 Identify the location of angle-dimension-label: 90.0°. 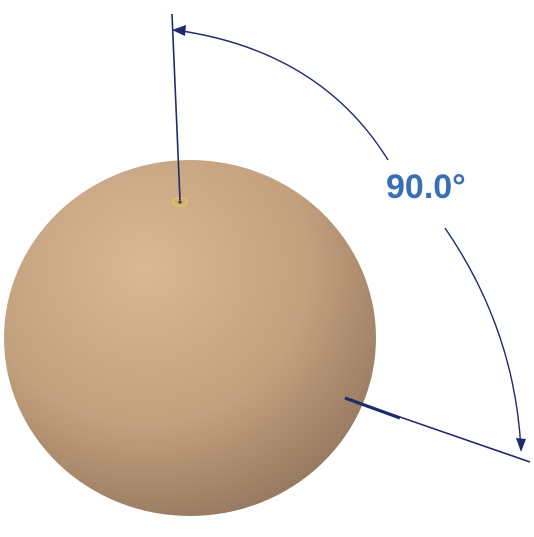
(426, 187).